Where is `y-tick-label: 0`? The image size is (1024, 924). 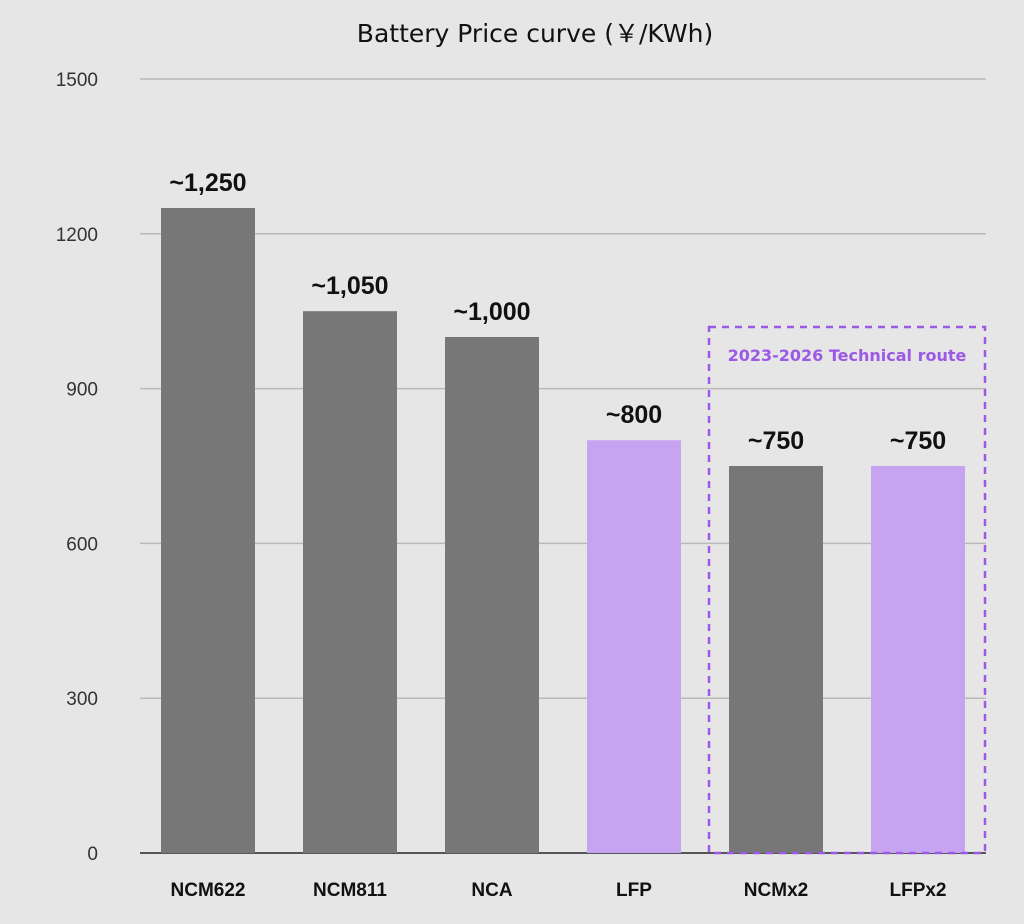 y-tick-label: 0 is located at coordinates (92, 854).